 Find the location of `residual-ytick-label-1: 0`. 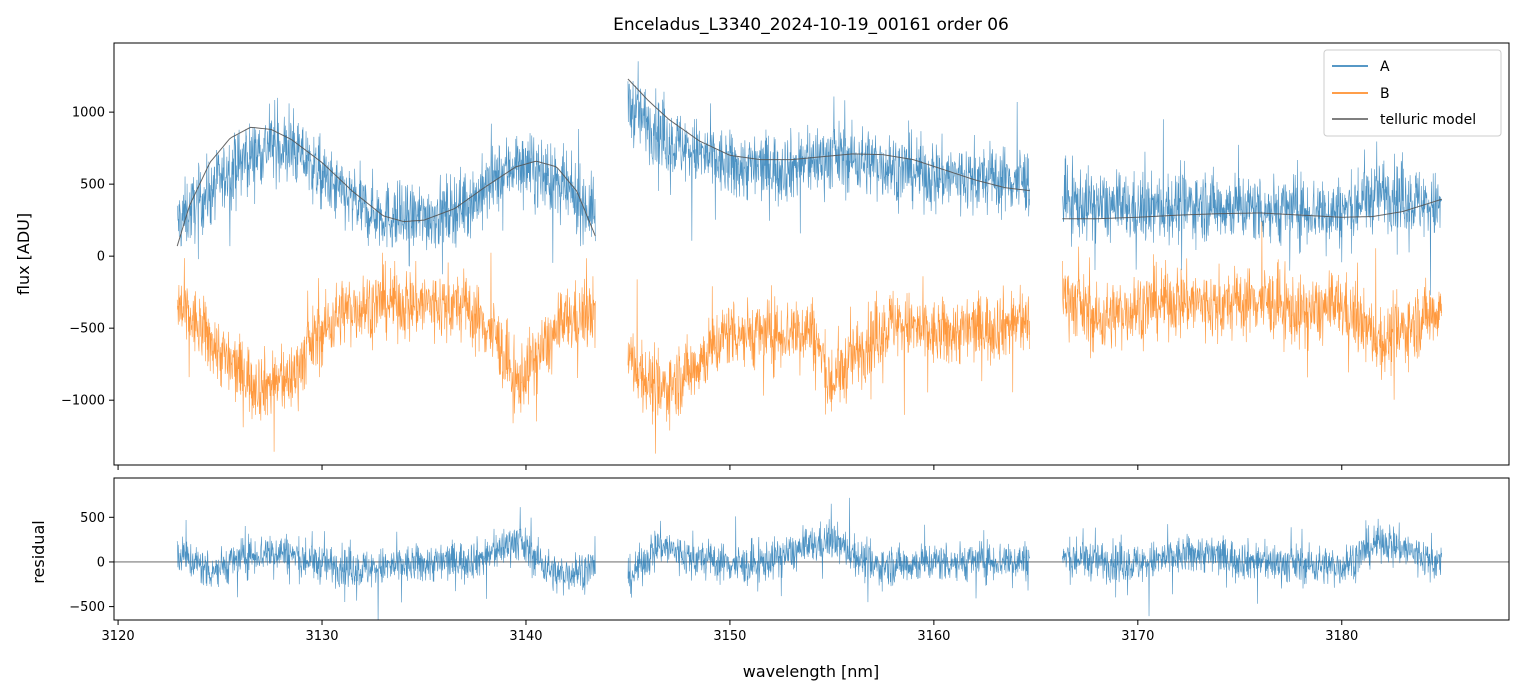

residual-ytick-label-1: 0 is located at coordinates (101, 562).